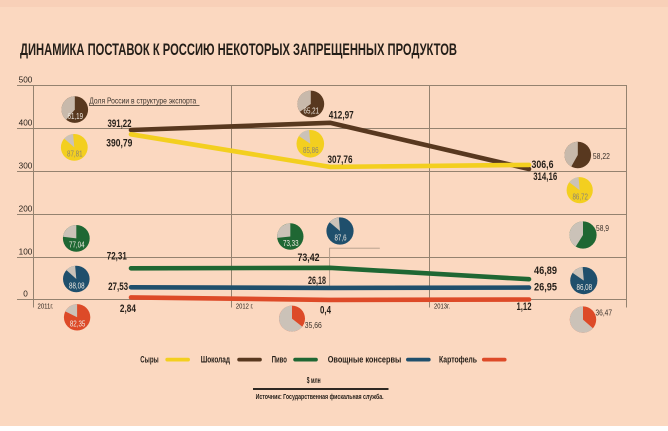  Describe the element at coordinates (543, 165) in the screenshot. I see `svg-text: 306,6` at that location.